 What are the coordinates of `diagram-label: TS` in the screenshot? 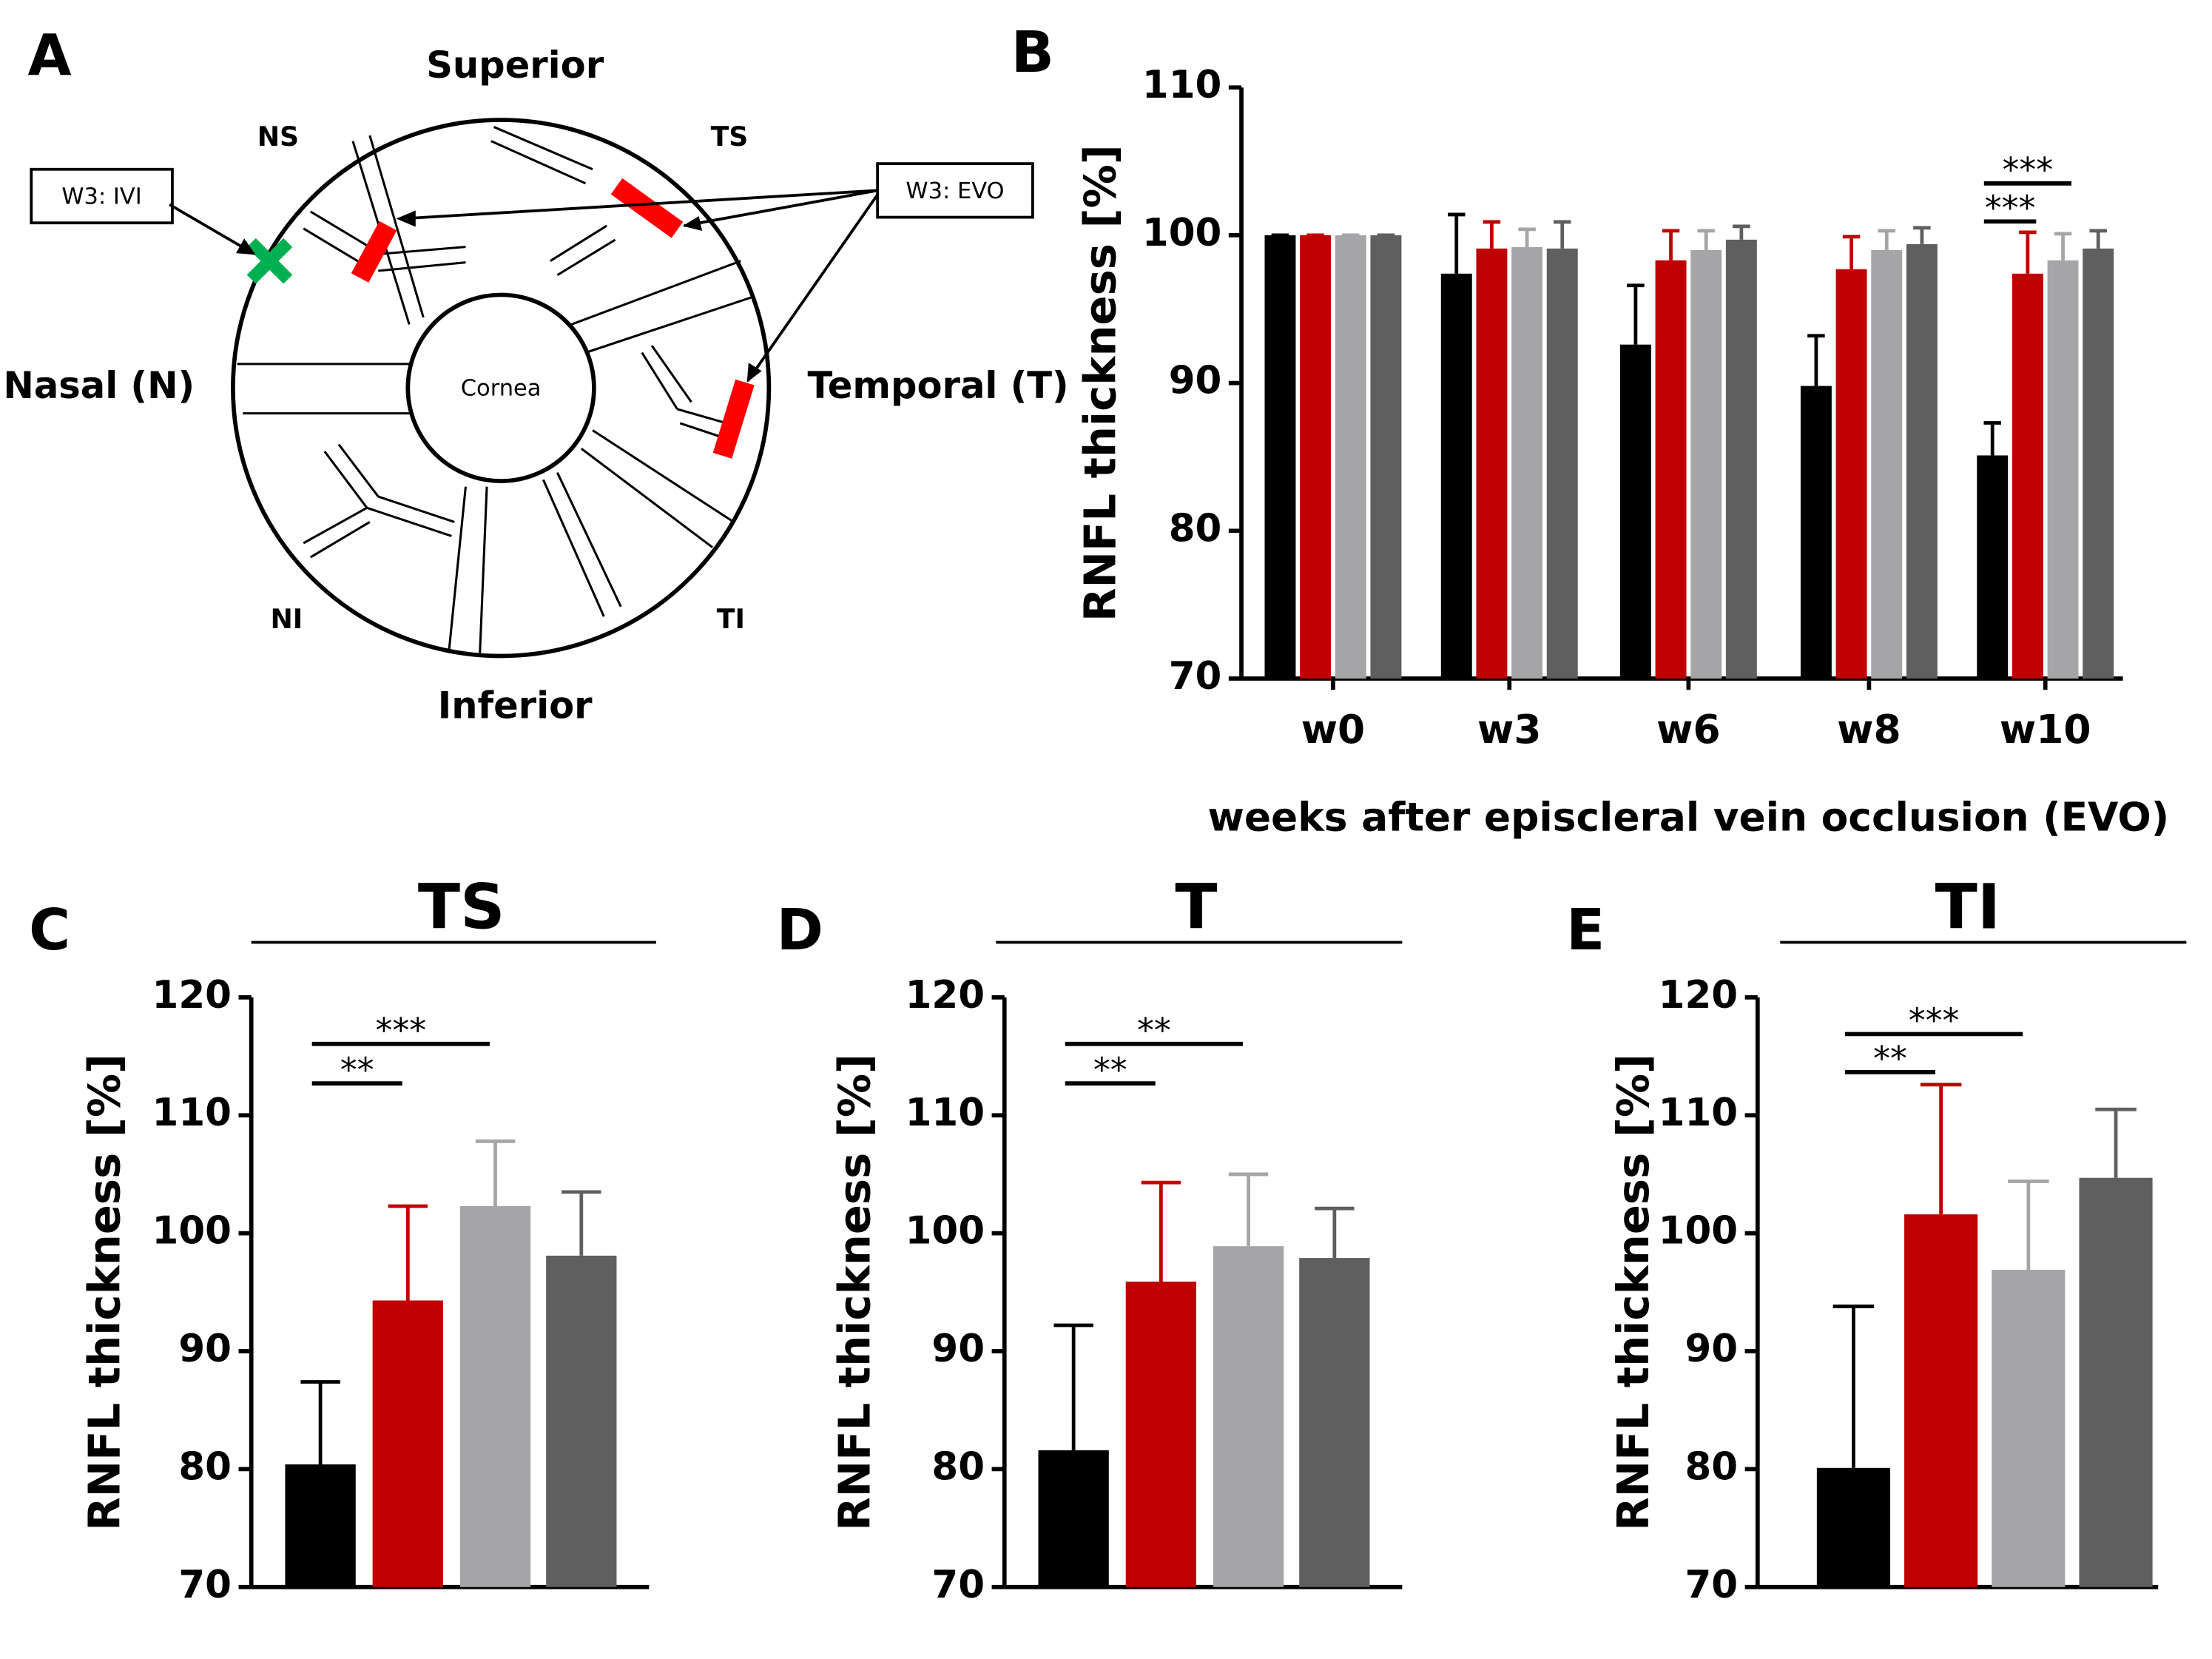 It's located at (730, 136).